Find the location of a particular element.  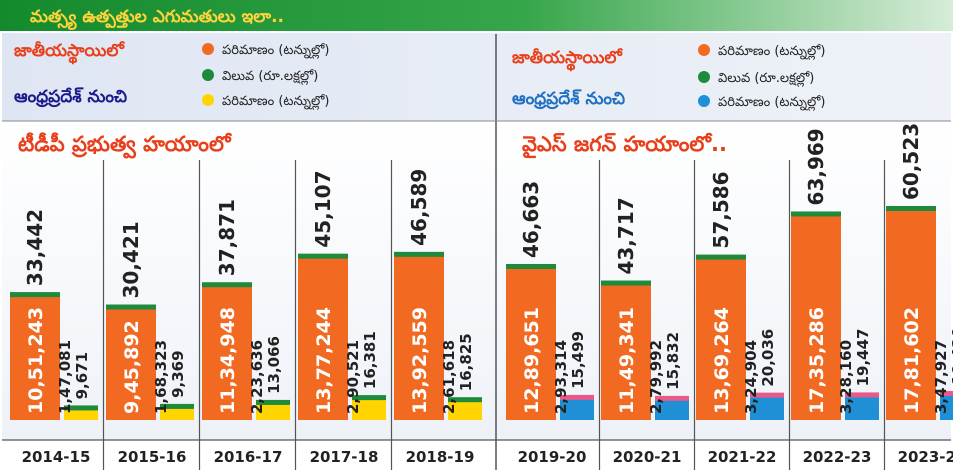

national-value-label: 45,107 is located at coordinates (323, 208).